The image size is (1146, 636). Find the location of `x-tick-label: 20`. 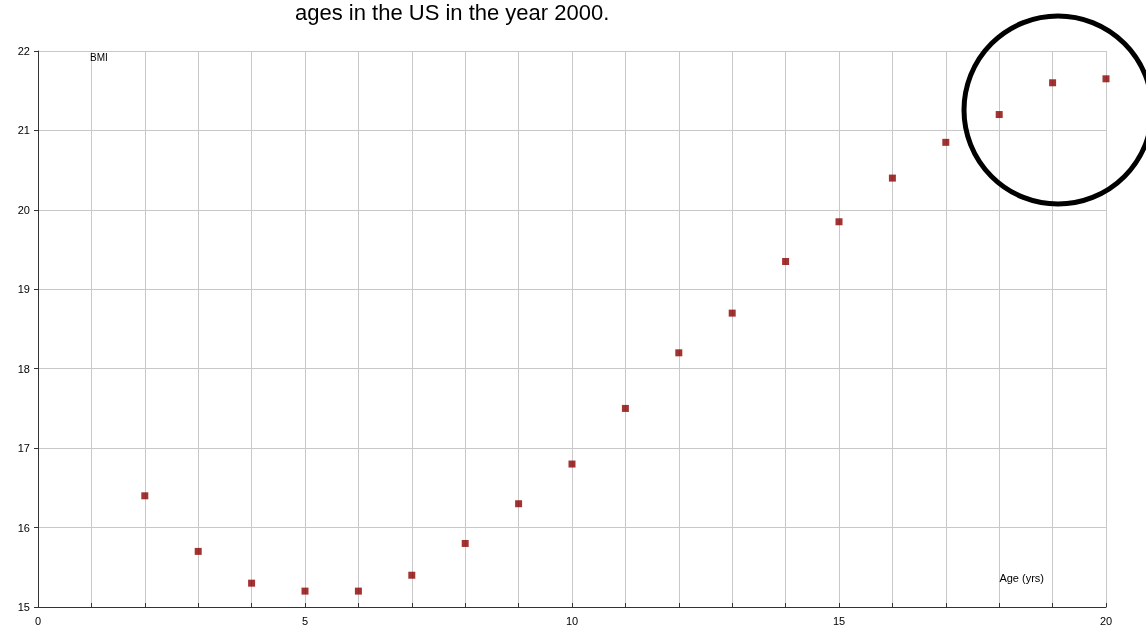

x-tick-label: 20 is located at coordinates (1106, 620).